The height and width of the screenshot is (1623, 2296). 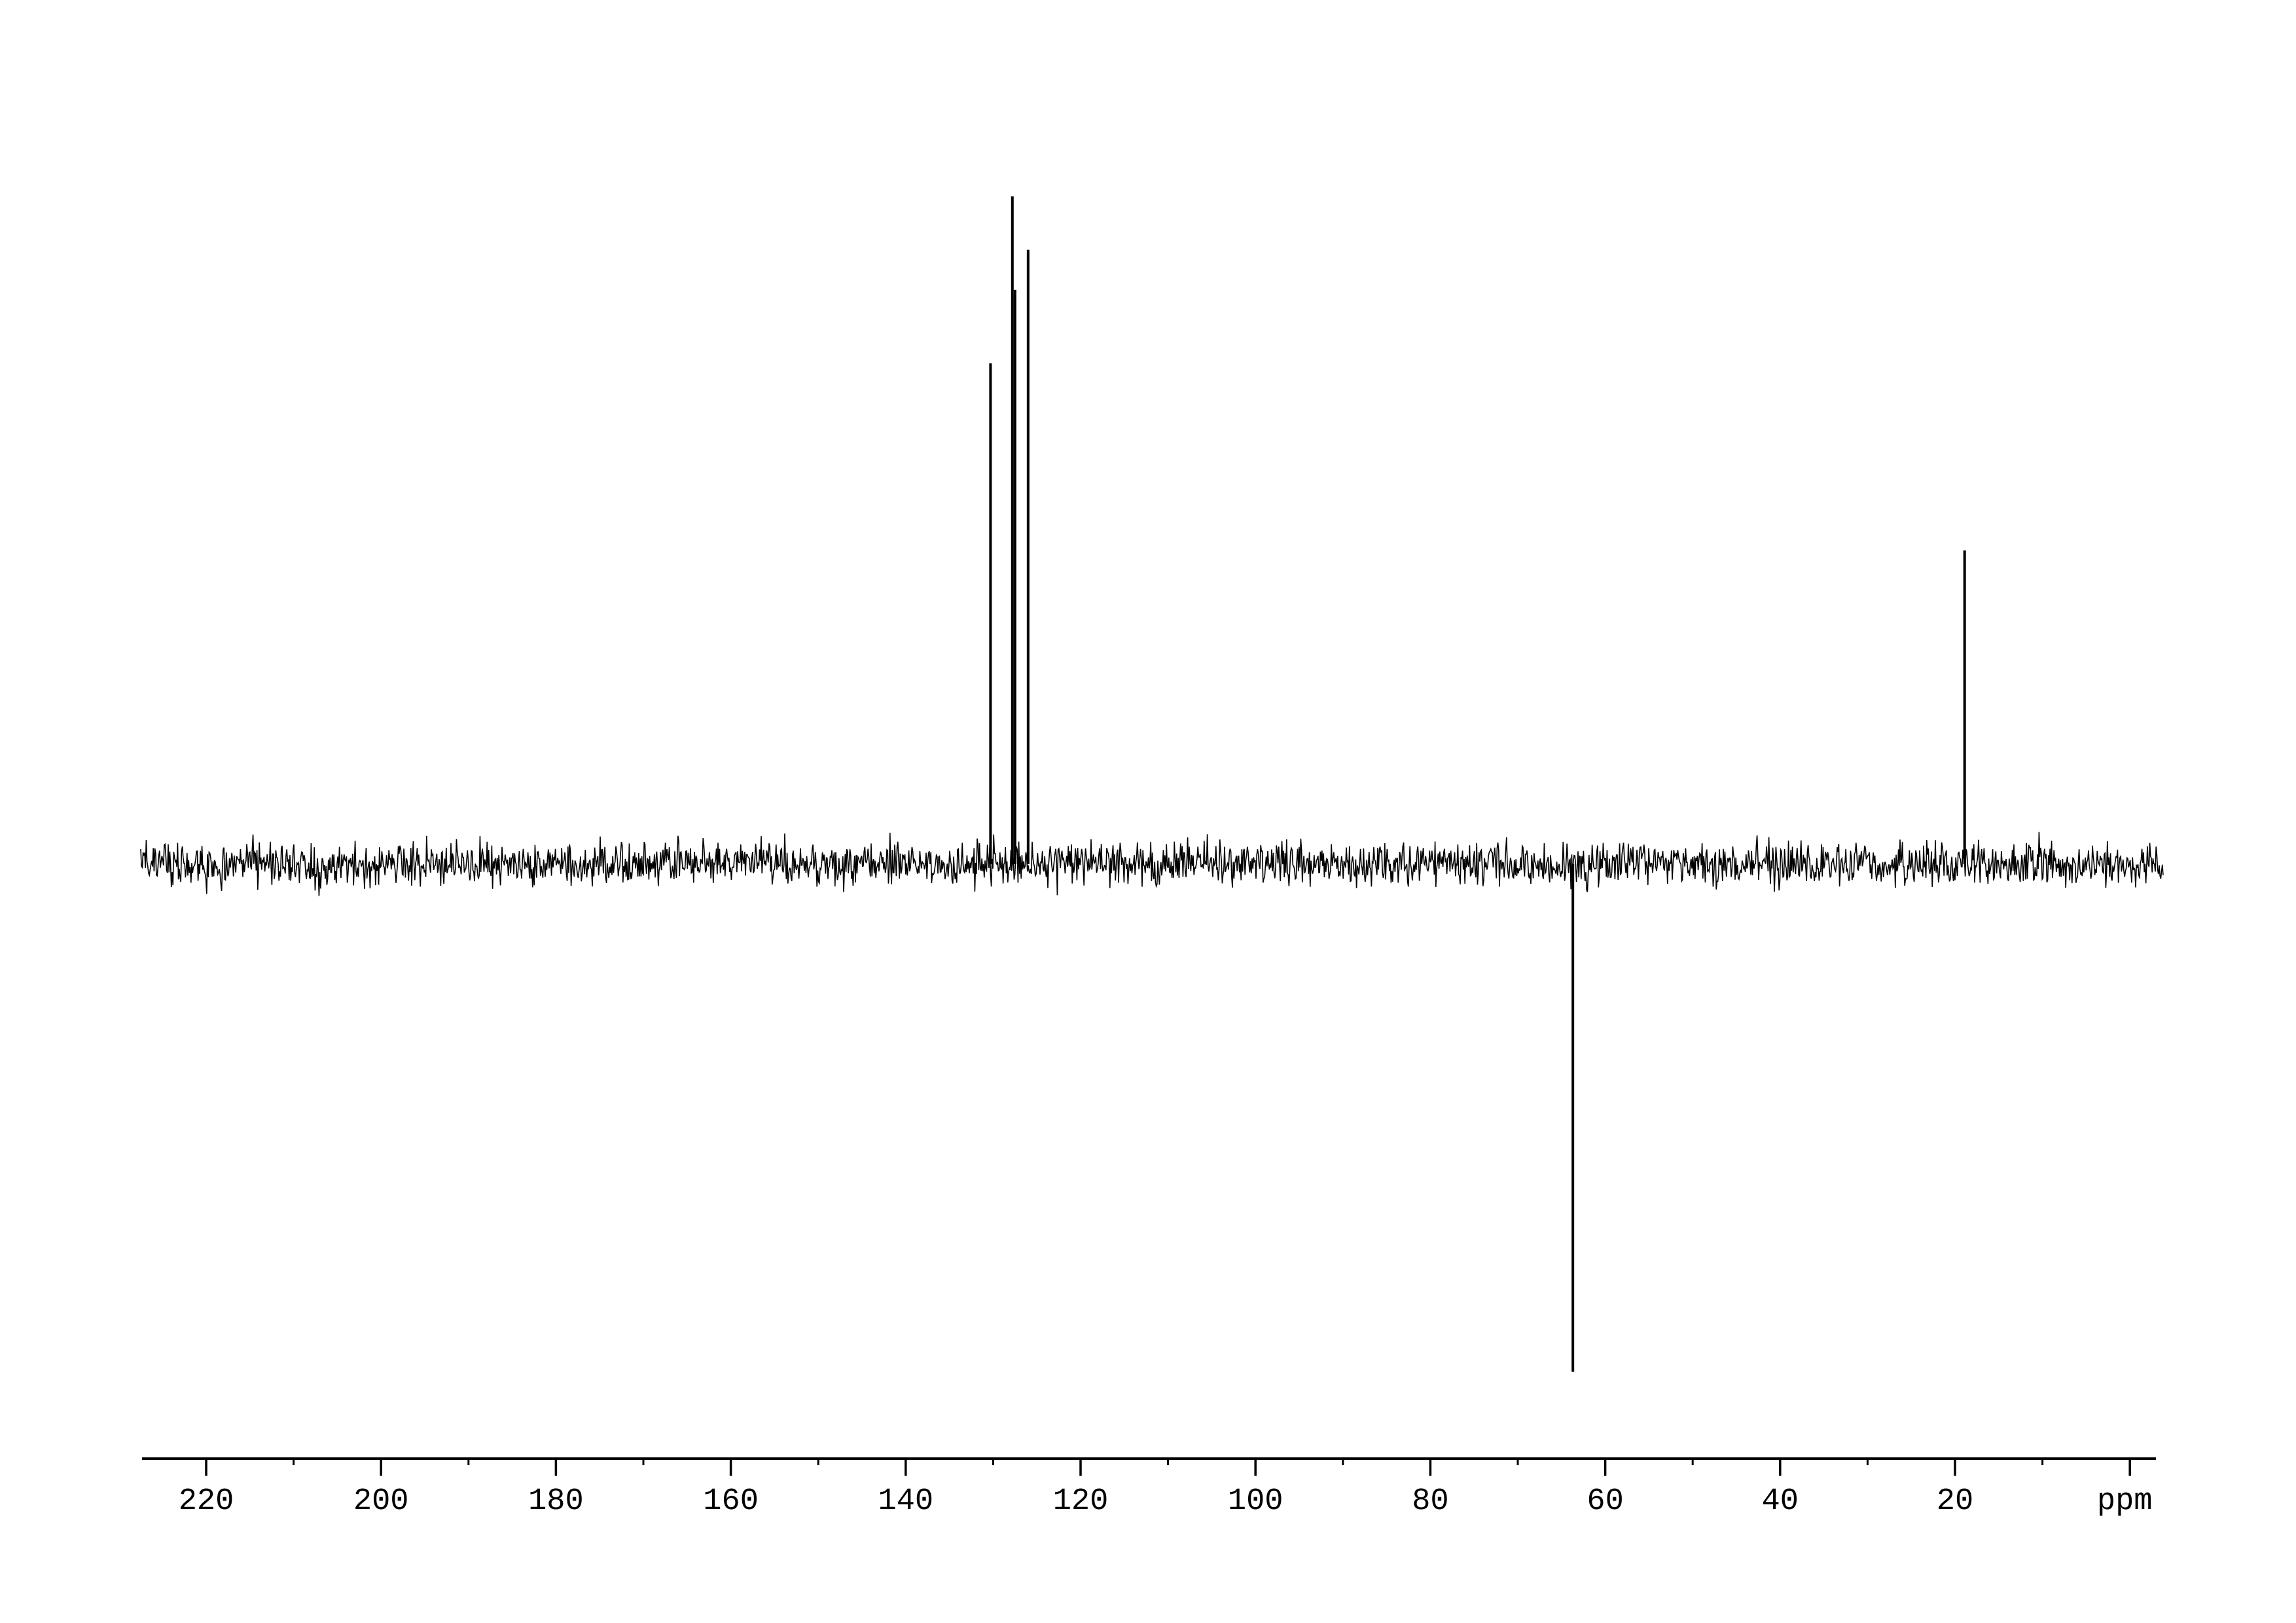 What do you see at coordinates (1605, 1501) in the screenshot?
I see `x-axis-tick-label: 60` at bounding box center [1605, 1501].